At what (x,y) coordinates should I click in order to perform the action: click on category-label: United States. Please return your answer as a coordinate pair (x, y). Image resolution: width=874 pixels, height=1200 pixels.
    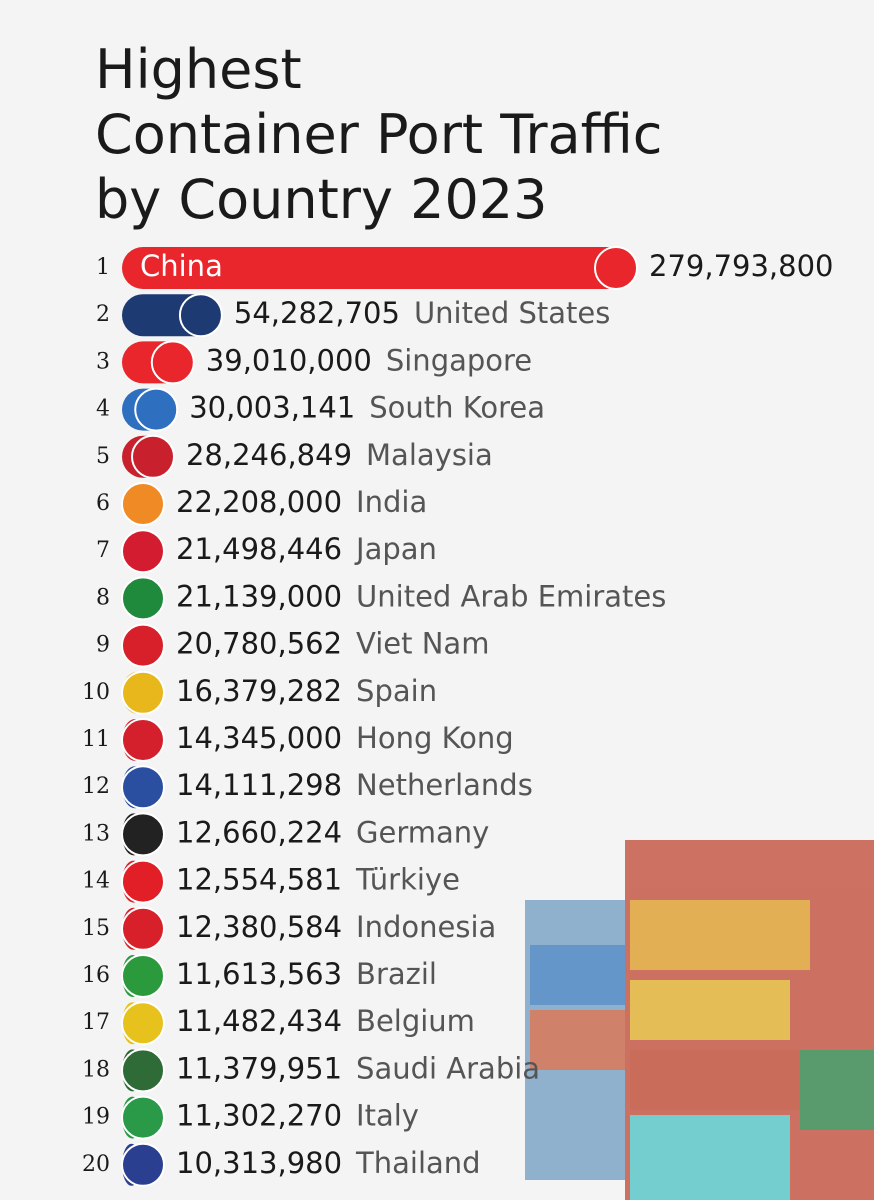
    Looking at the image, I should click on (512, 313).